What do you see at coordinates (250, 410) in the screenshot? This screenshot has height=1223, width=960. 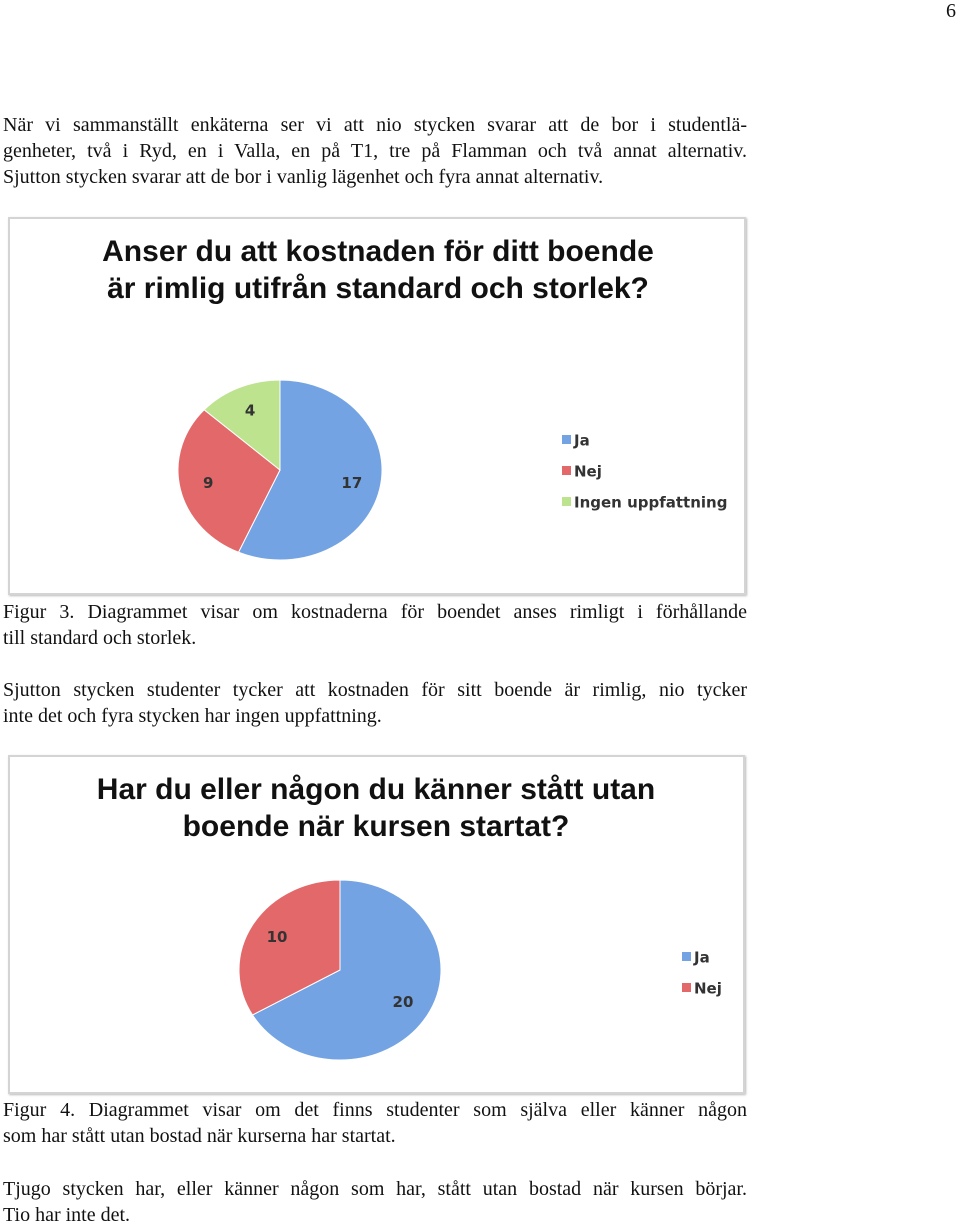 I see `data-label: 4` at bounding box center [250, 410].